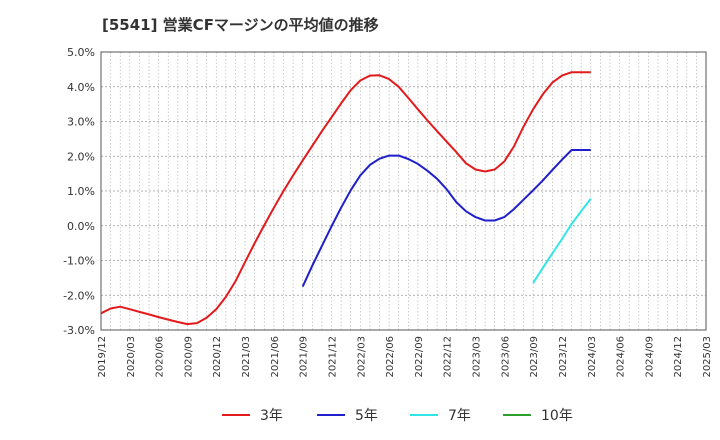 The height and width of the screenshot is (440, 720). I want to click on y-tick-label: 3.0%, so click(81, 122).